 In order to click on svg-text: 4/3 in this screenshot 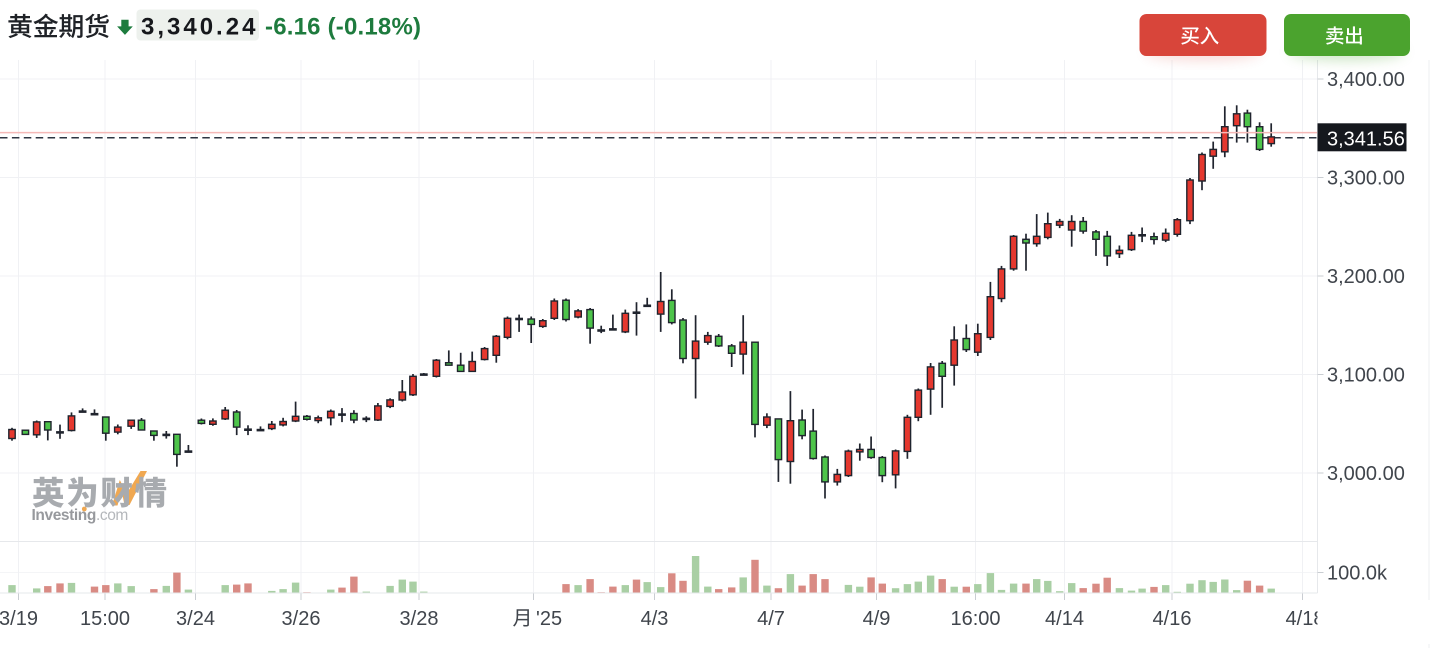, I will do `click(655, 619)`.